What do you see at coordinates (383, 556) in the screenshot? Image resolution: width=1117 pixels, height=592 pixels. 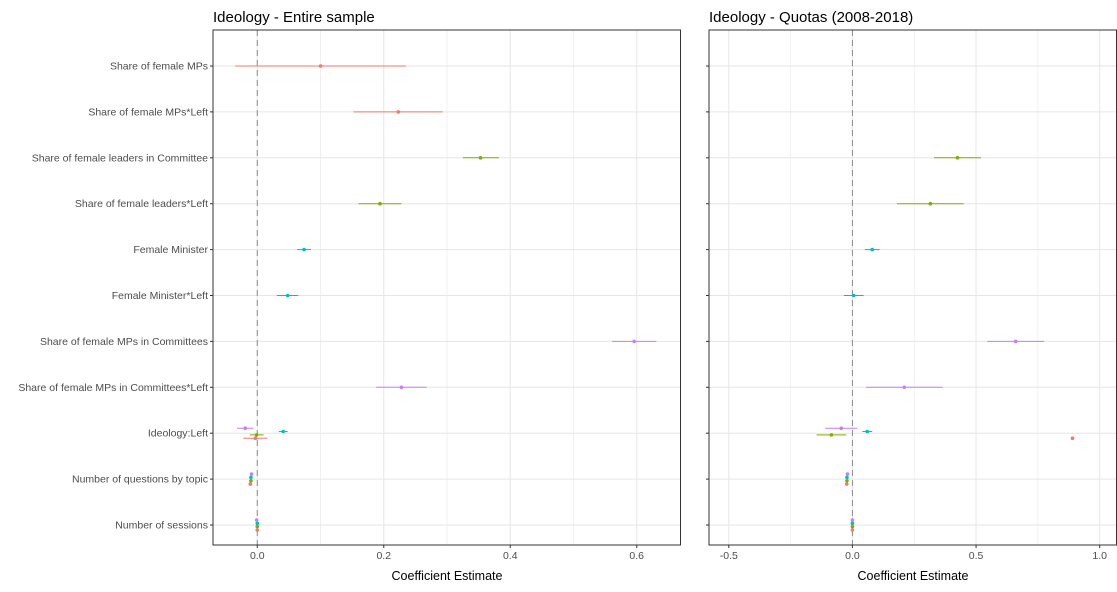 I see `x-tick-label: 0.2` at bounding box center [383, 556].